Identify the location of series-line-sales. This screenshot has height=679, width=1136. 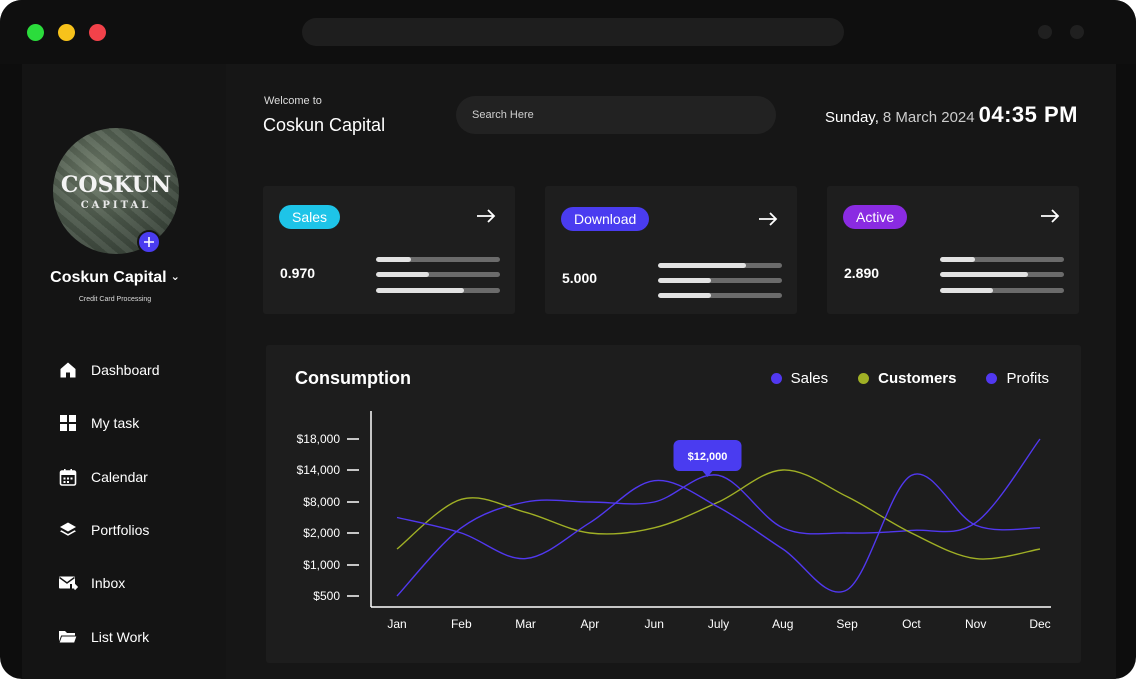
(718, 517).